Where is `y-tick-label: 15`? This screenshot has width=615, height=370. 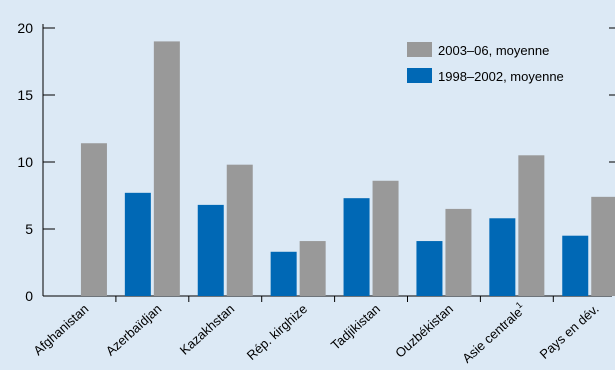 y-tick-label: 15 is located at coordinates (25, 95).